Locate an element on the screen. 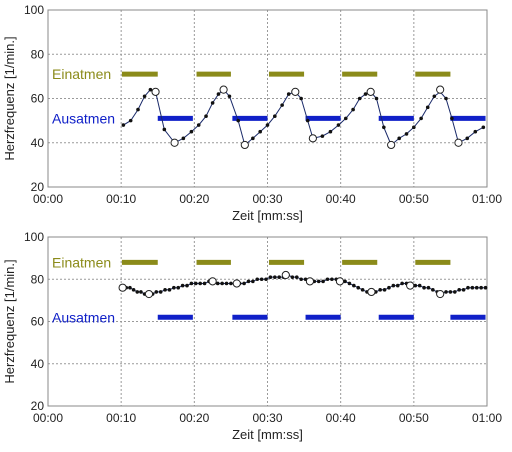  inhale-label: Einatmen is located at coordinates (81, 74).